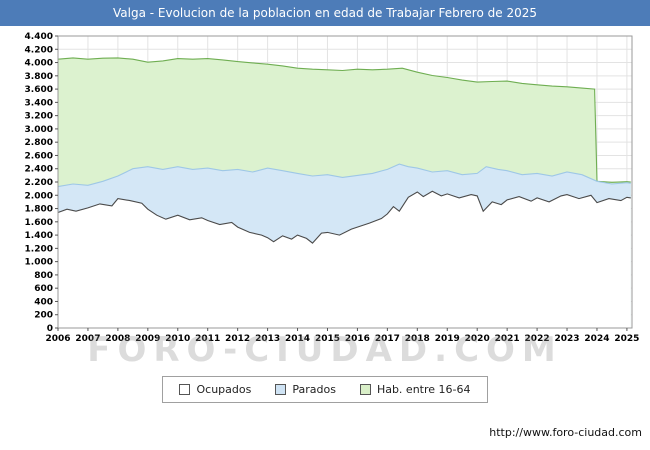 This screenshot has width=650, height=450. I want to click on svg-text: 2007, so click(87, 339).